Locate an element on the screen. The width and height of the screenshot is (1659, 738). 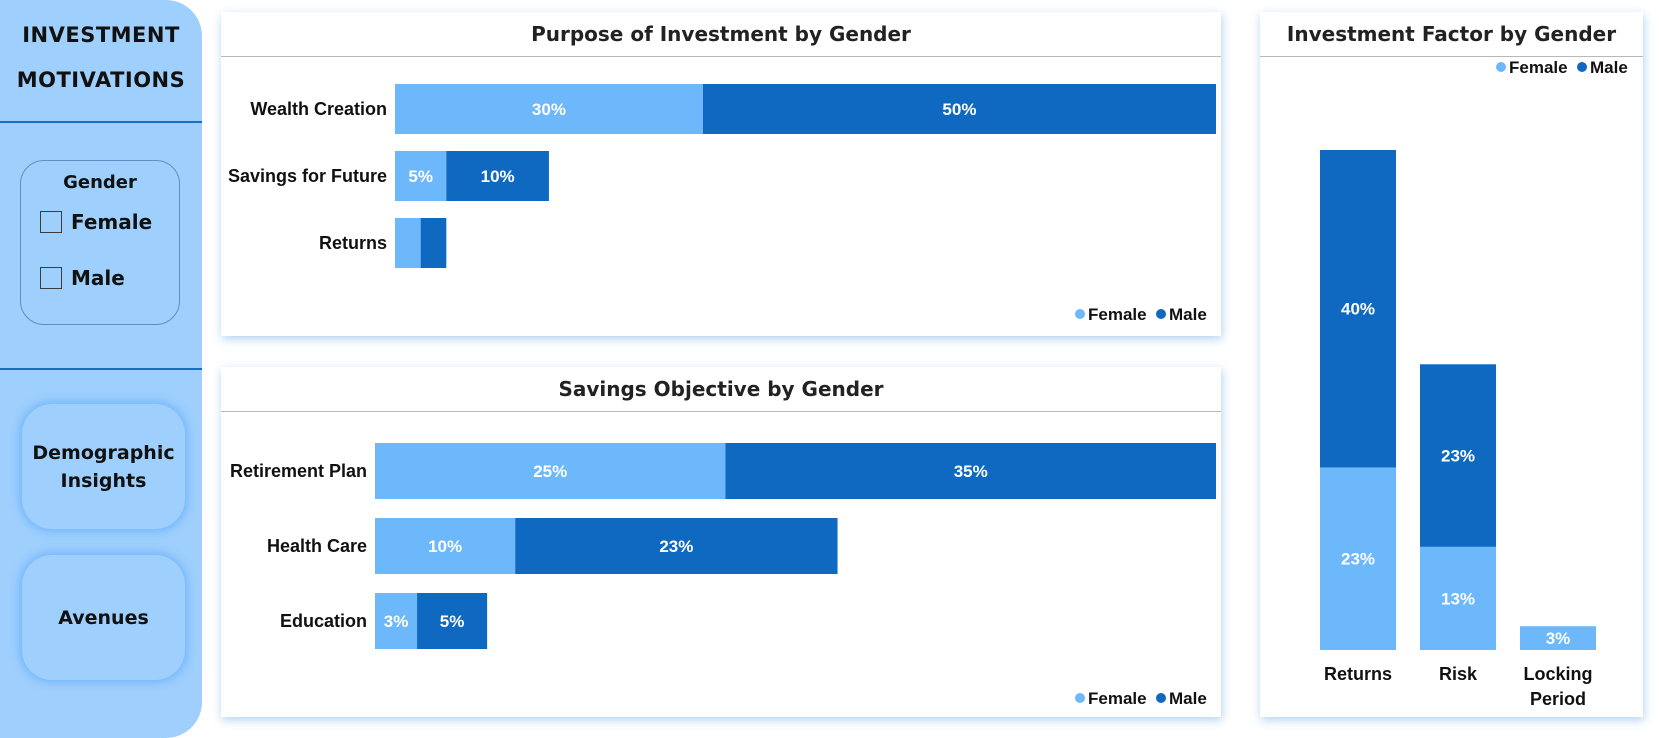
data-label-female-wealth-creation: 30% is located at coordinates (549, 109).